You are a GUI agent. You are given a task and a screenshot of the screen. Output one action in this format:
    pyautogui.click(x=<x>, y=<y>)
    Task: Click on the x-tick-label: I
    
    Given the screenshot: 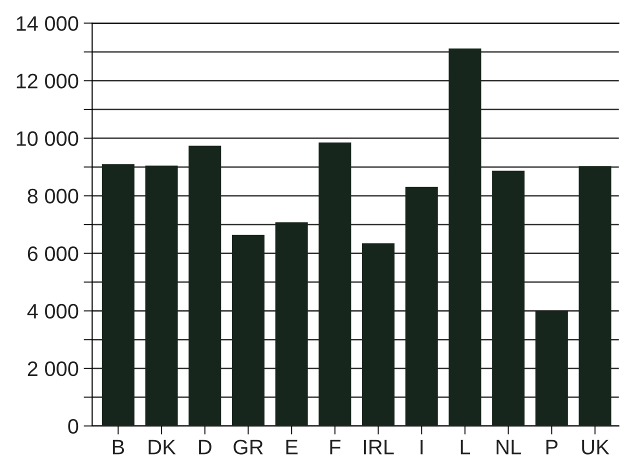 What is the action you would take?
    pyautogui.click(x=421, y=447)
    